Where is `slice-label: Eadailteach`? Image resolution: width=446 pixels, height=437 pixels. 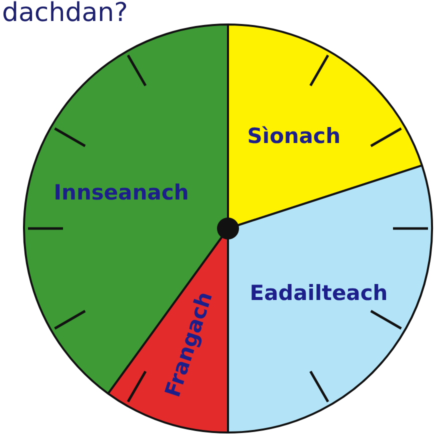 slice-label: Eadailteach is located at coordinates (319, 292).